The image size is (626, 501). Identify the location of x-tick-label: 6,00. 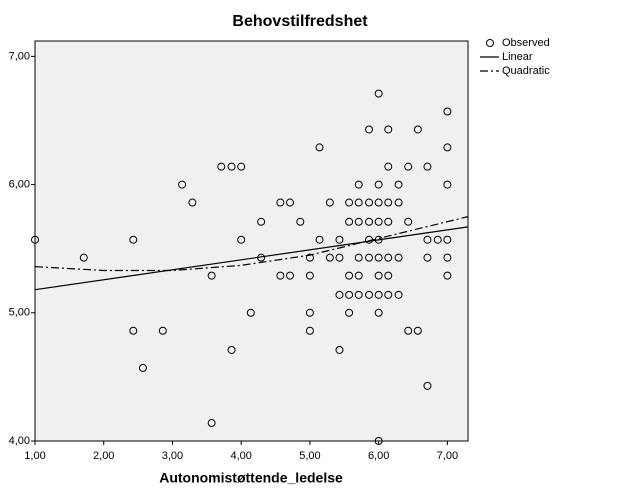
(378, 456).